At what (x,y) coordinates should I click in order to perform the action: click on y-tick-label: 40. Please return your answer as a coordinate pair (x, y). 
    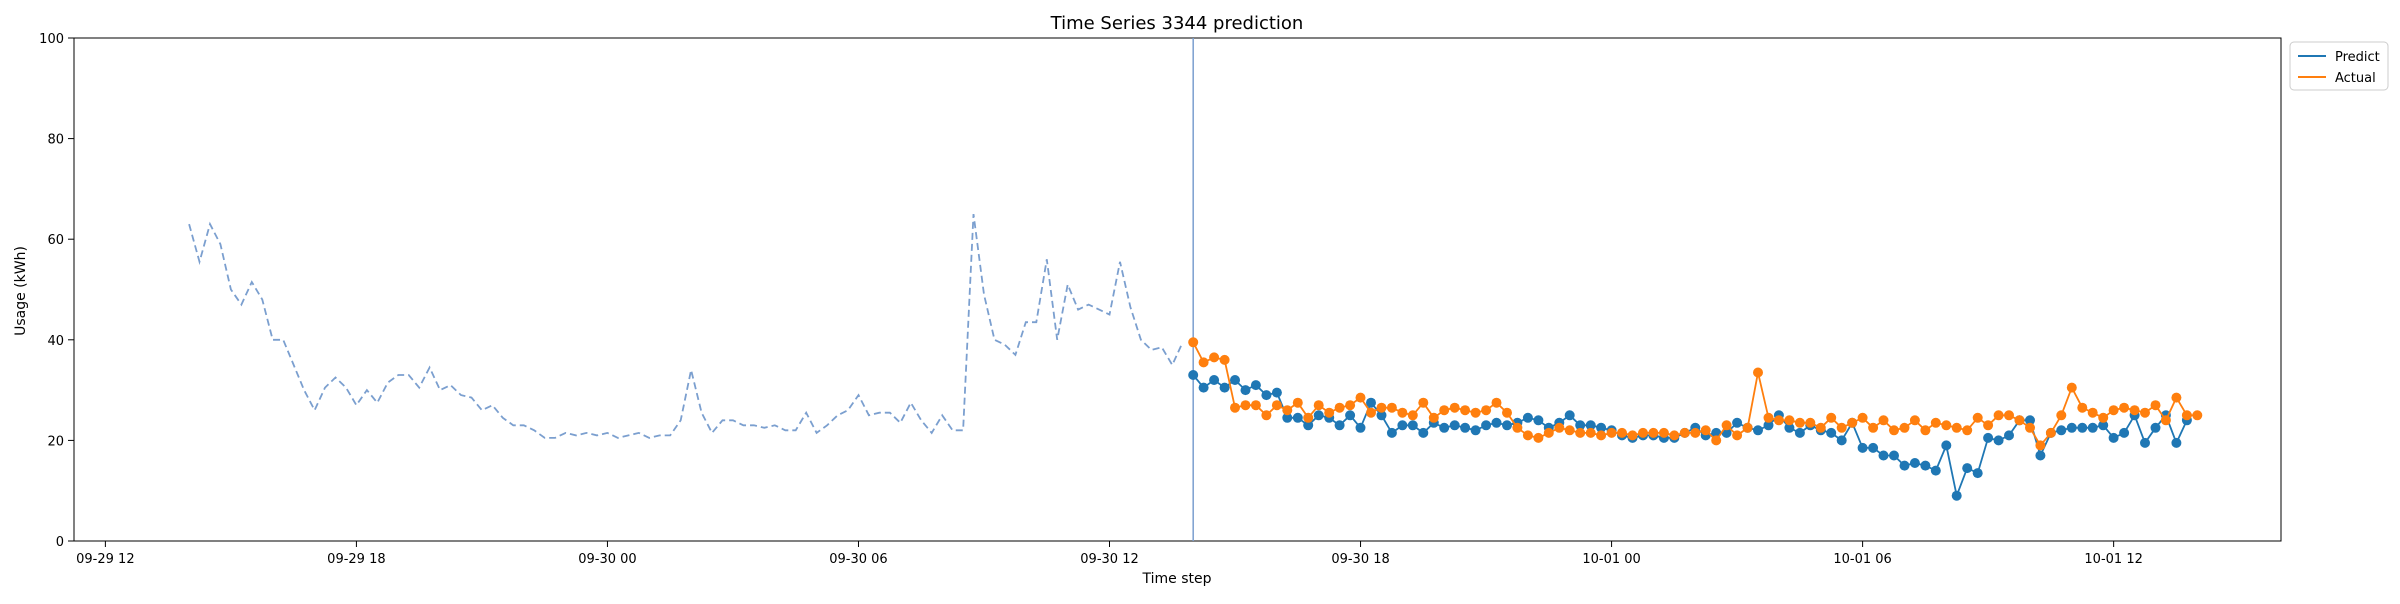
    Looking at the image, I should click on (55, 341).